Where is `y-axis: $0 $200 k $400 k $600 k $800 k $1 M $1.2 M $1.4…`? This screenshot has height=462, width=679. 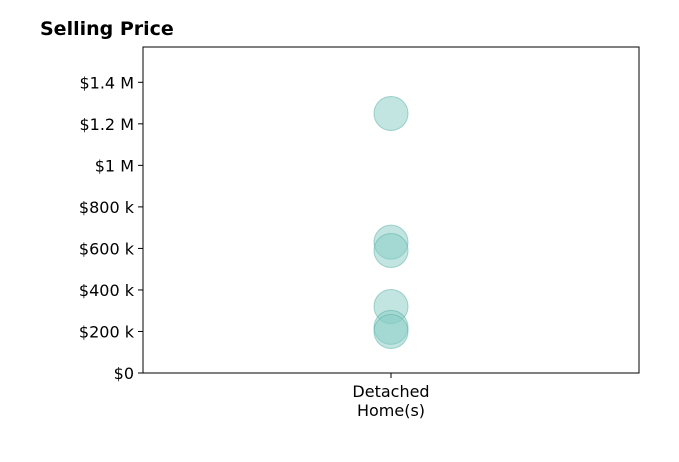
y-axis: $0 $200 k $400 k $600 k $800 k $1 M $1.2 M $1.4… is located at coordinates (111, 228).